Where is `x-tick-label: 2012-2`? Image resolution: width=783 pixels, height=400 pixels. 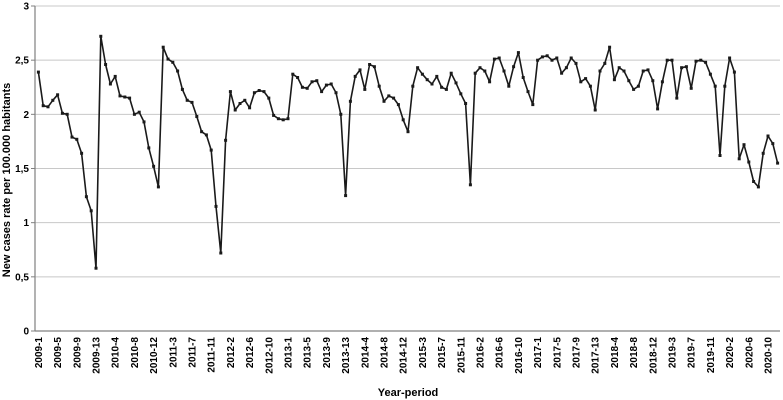 x-tick-label: 2012-2 is located at coordinates (231, 353).